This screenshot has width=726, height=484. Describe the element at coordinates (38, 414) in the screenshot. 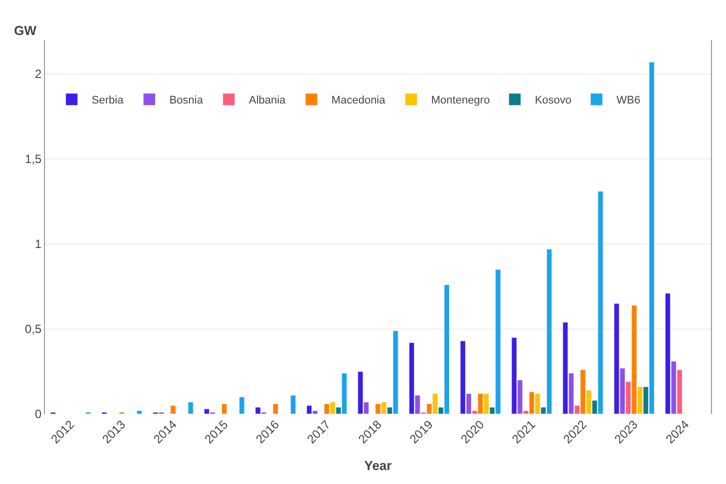

I see `y-tick-label: 0` at that location.